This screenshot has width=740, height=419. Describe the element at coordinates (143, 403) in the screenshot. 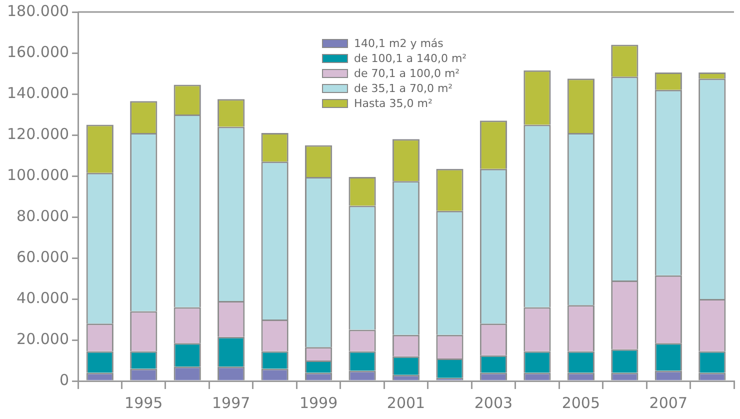

I see `x-tick-label: 1995` at that location.